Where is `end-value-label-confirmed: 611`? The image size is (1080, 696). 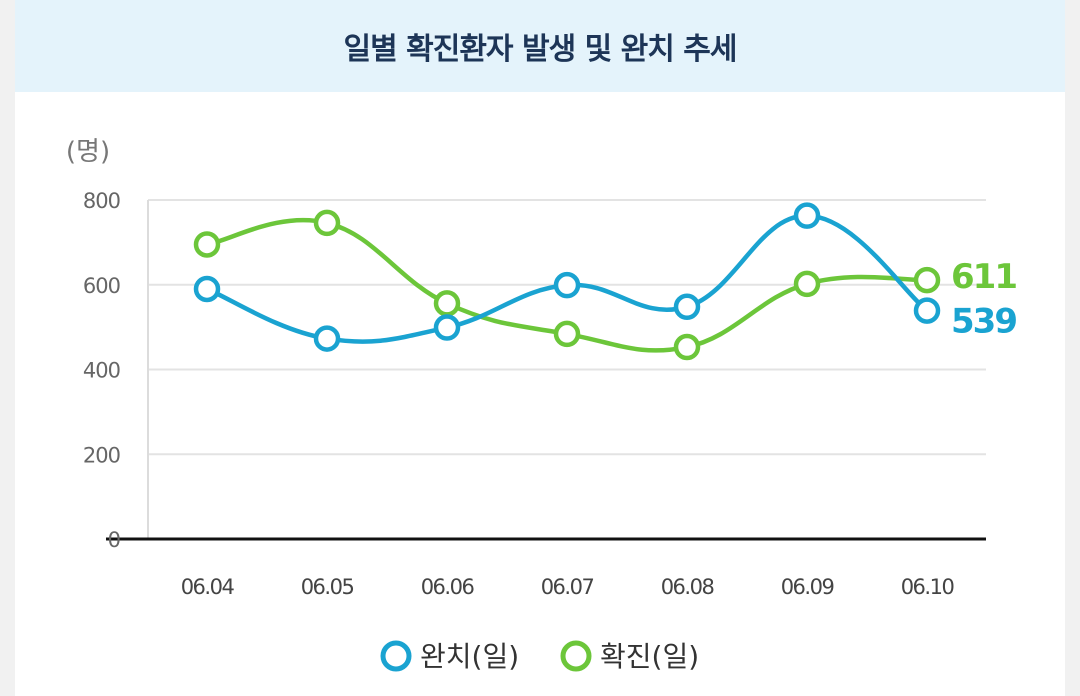 end-value-label-confirmed: 611 is located at coordinates (983, 277).